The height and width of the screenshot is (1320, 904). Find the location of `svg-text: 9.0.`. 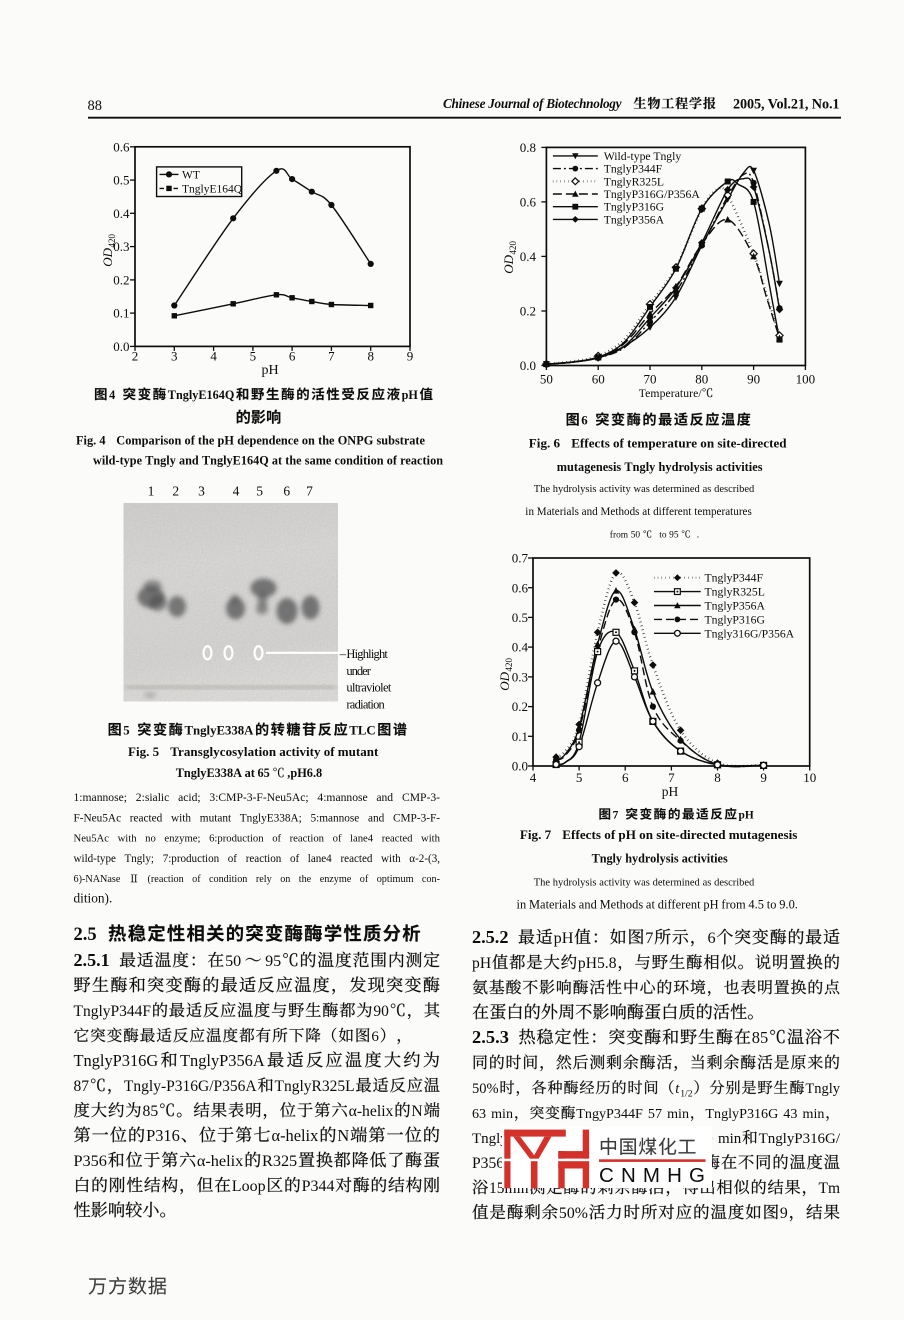

svg-text: 9.0. is located at coordinates (788, 905).